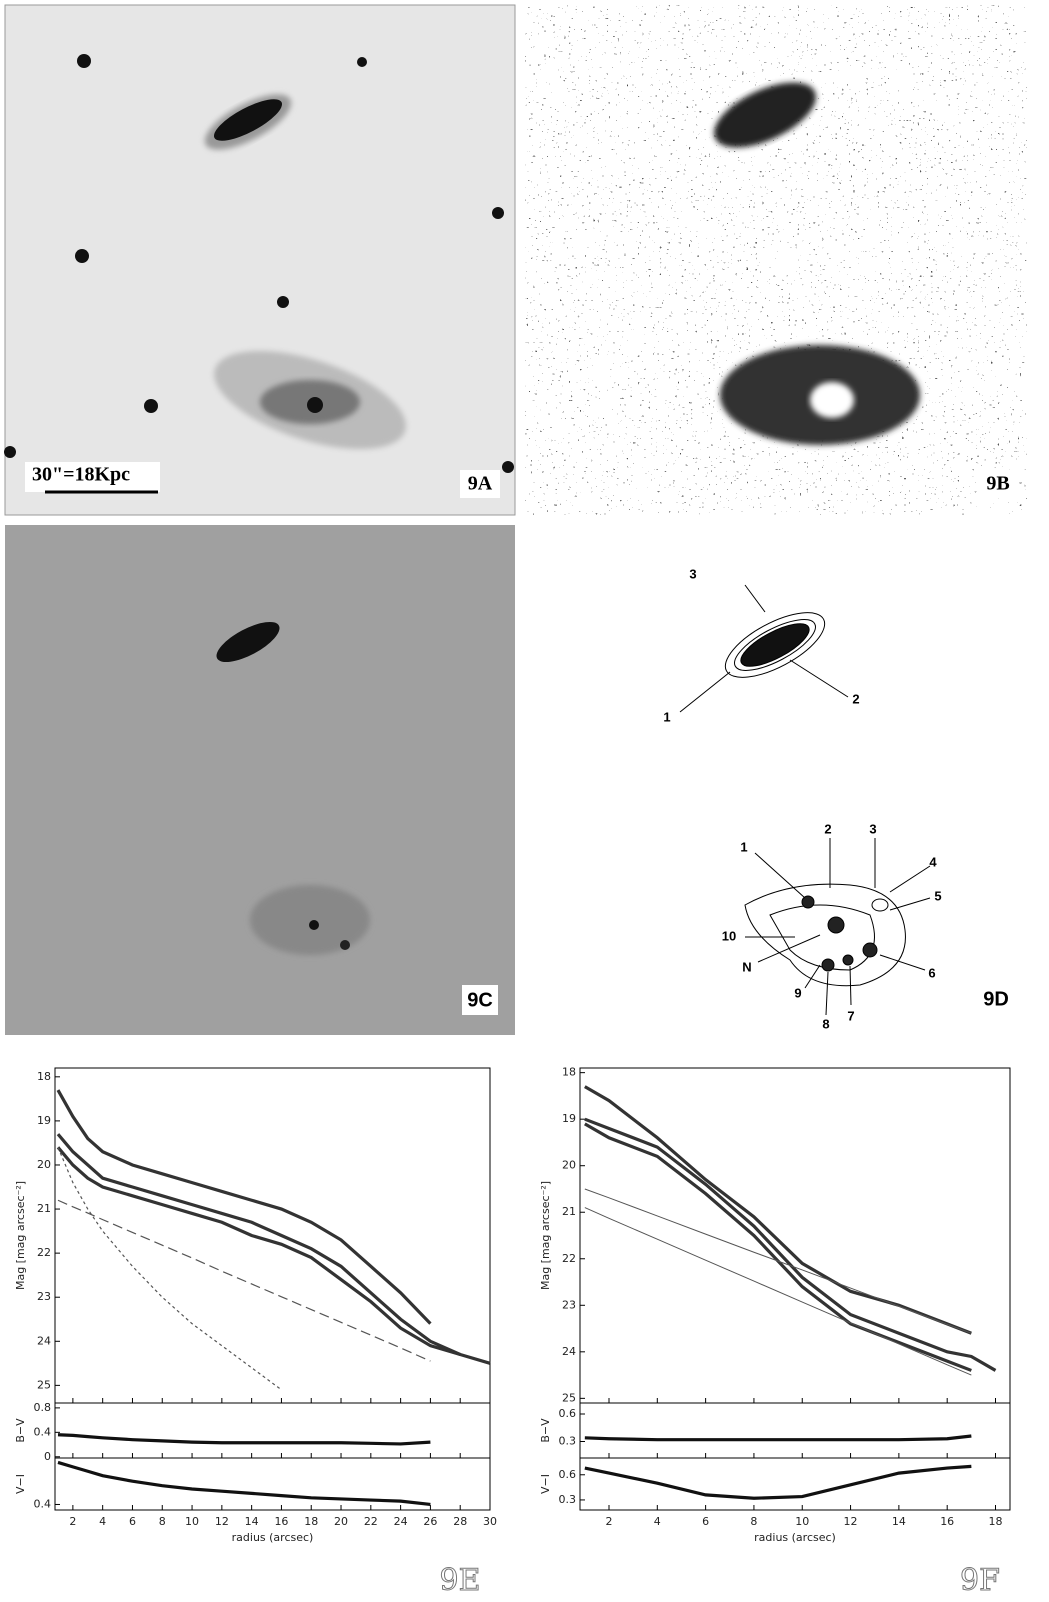  What do you see at coordinates (460, 1580) in the screenshot?
I see `panel-label: 9E` at bounding box center [460, 1580].